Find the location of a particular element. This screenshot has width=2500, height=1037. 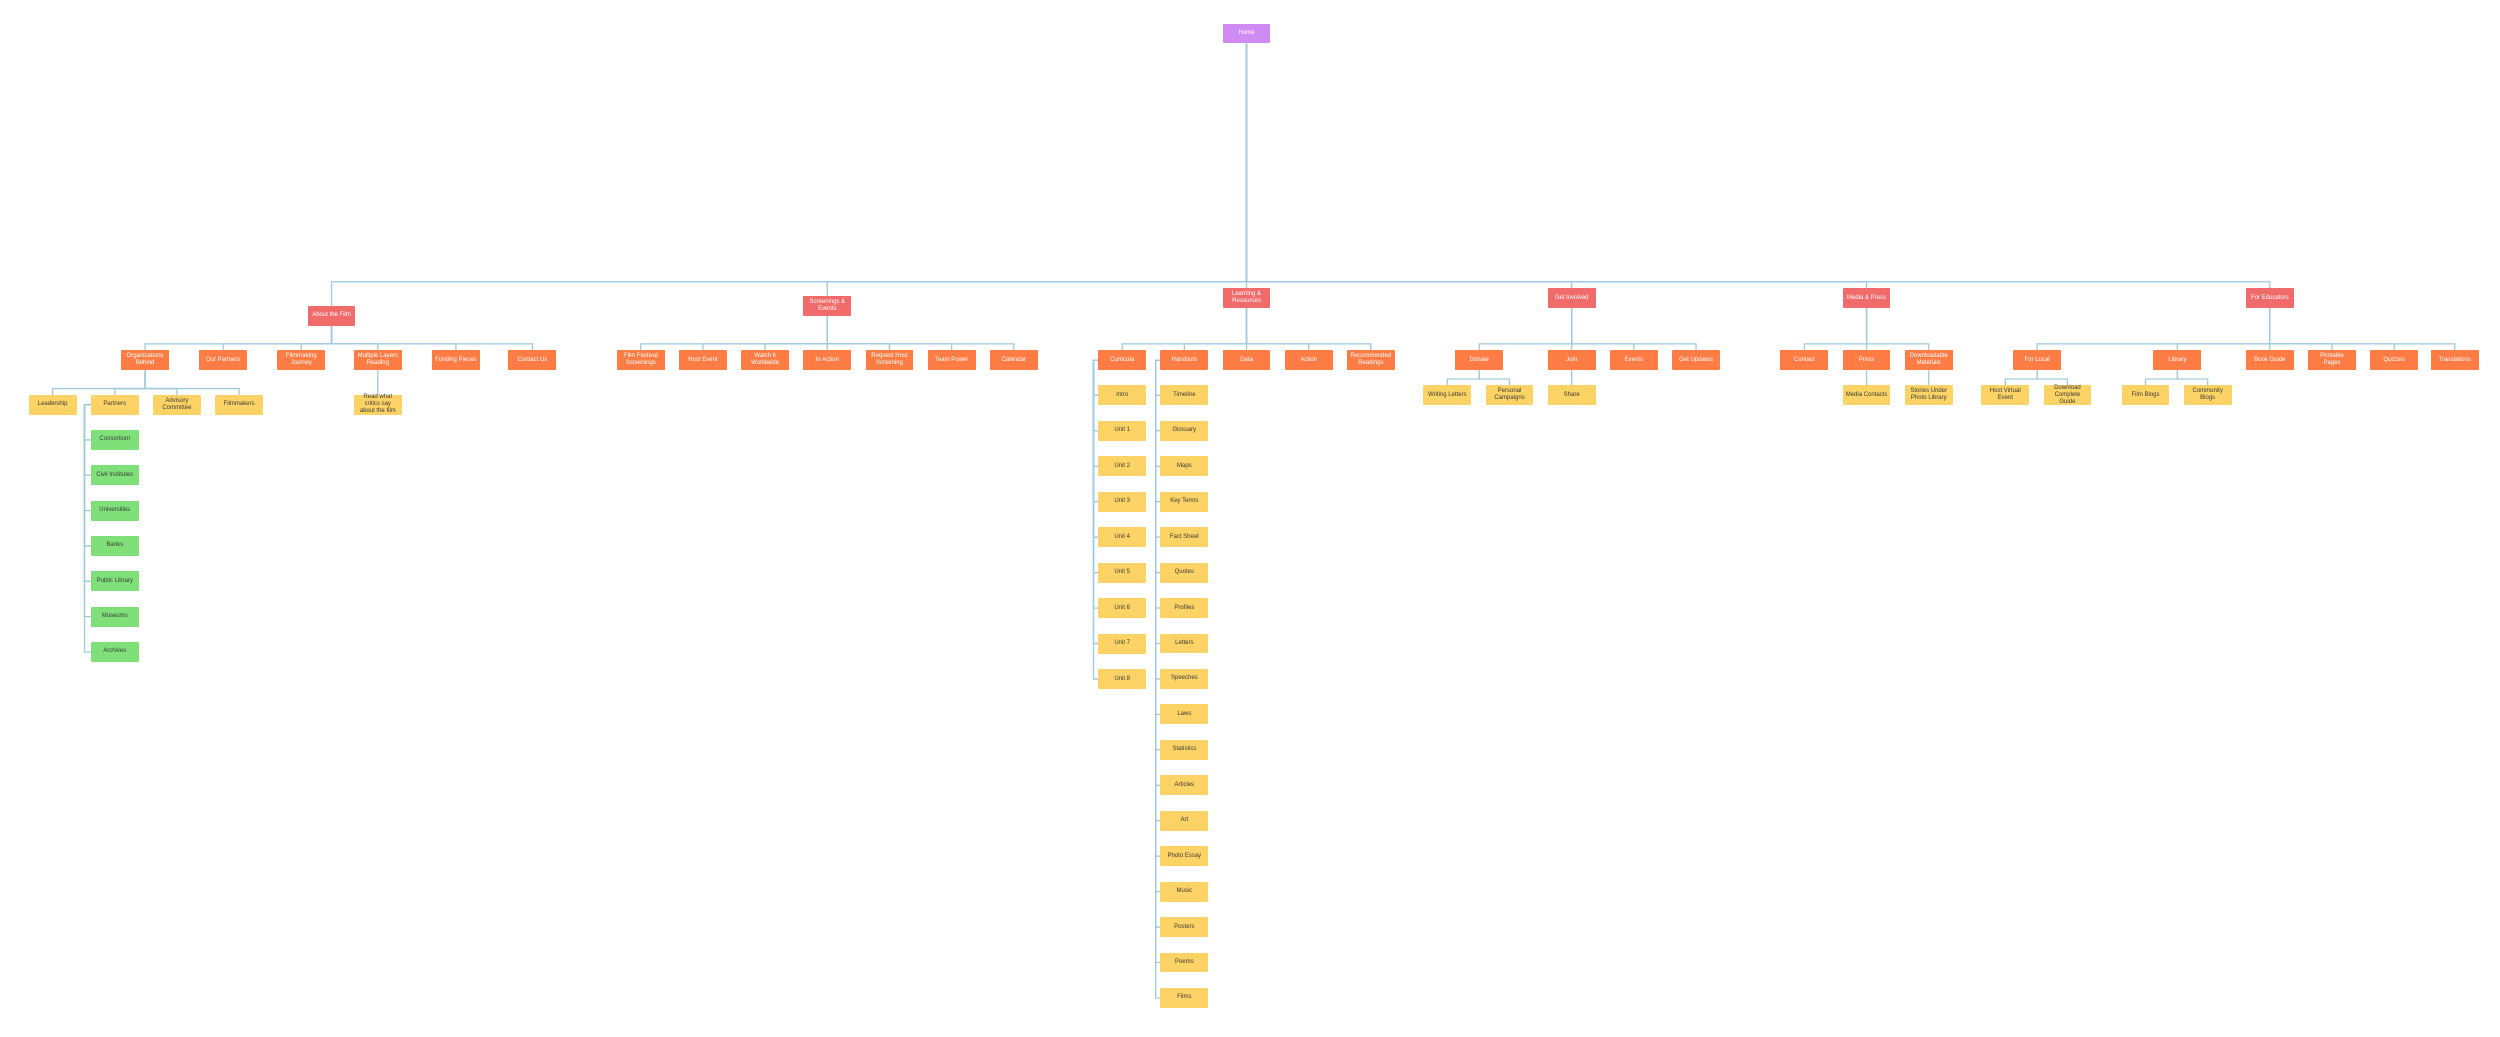

page-node: Unit 8 is located at coordinates (1122, 679).